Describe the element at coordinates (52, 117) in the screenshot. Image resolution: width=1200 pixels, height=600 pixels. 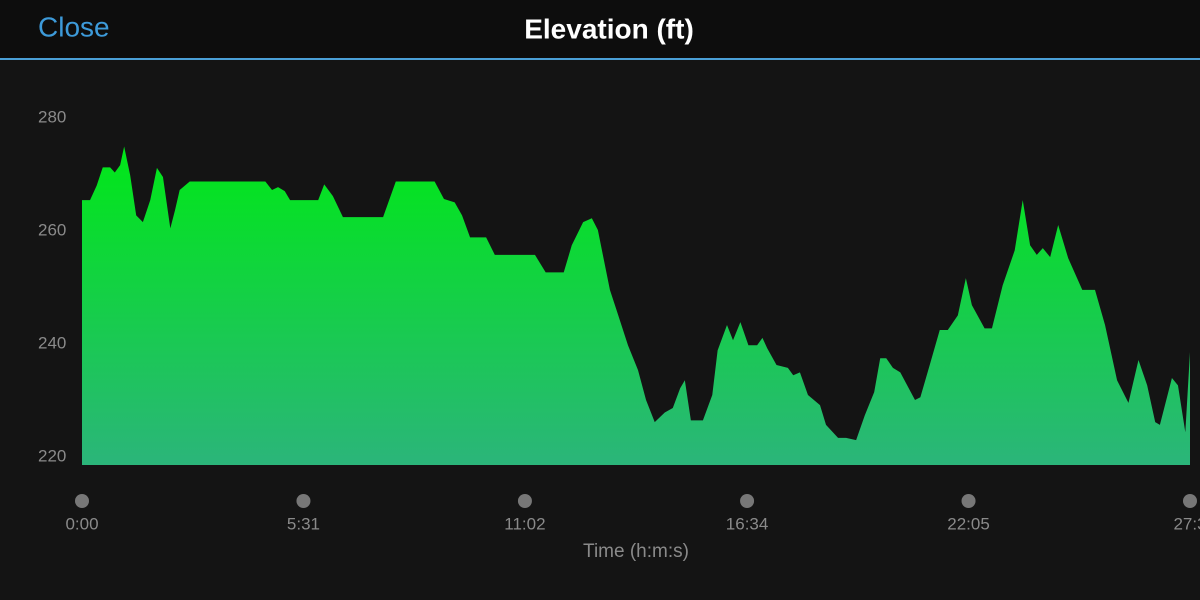
I see `y-tick-label: 280` at that location.